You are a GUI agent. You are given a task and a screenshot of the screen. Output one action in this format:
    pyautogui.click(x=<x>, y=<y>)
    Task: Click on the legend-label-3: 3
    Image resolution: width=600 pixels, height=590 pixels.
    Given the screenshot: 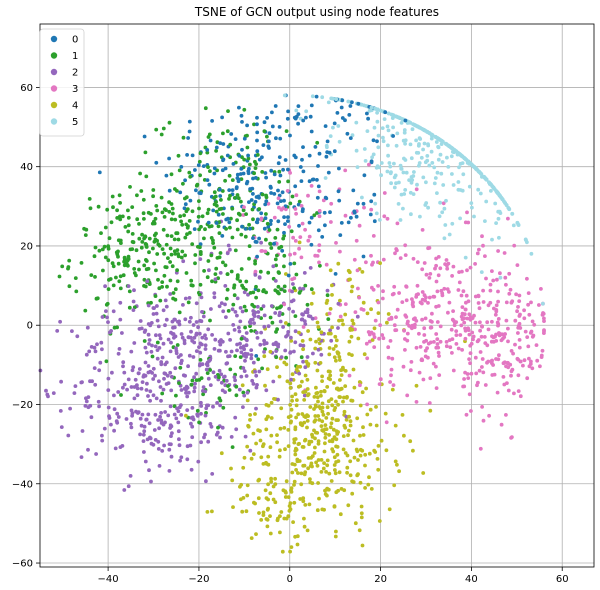 What is the action you would take?
    pyautogui.click(x=75, y=89)
    